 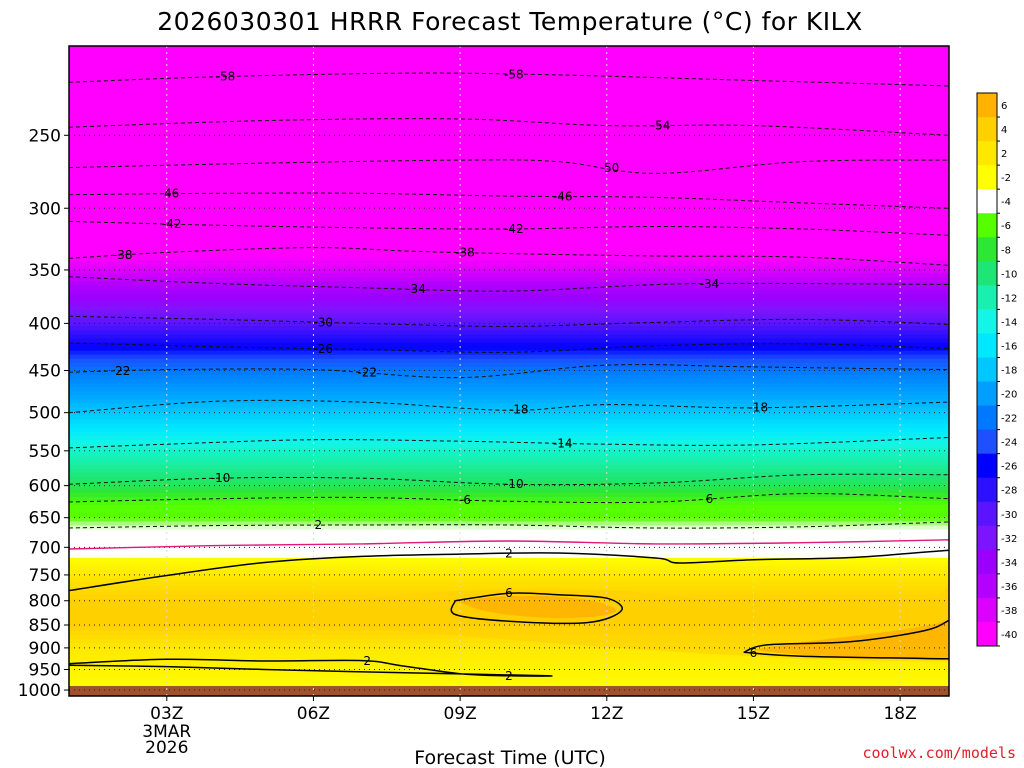 What do you see at coordinates (39, 691) in the screenshot?
I see `y-tick-label: 1000` at bounding box center [39, 691].